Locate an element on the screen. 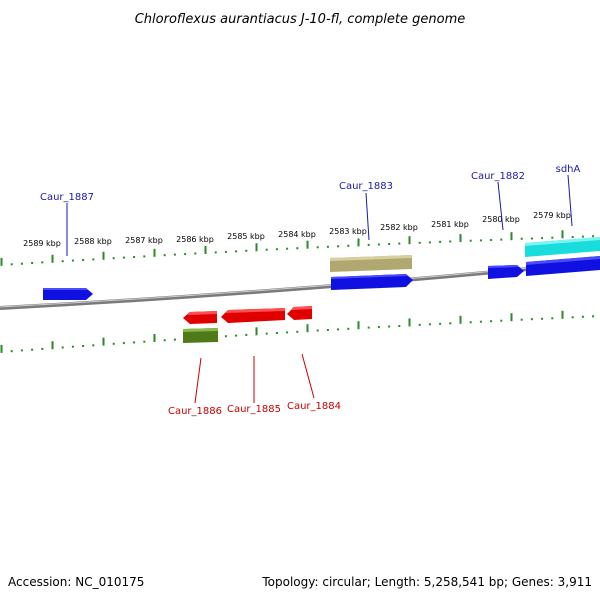 Image resolution: width=600 pixels, height=600 pixels. kbp-label: 2589 kbp is located at coordinates (42, 243).